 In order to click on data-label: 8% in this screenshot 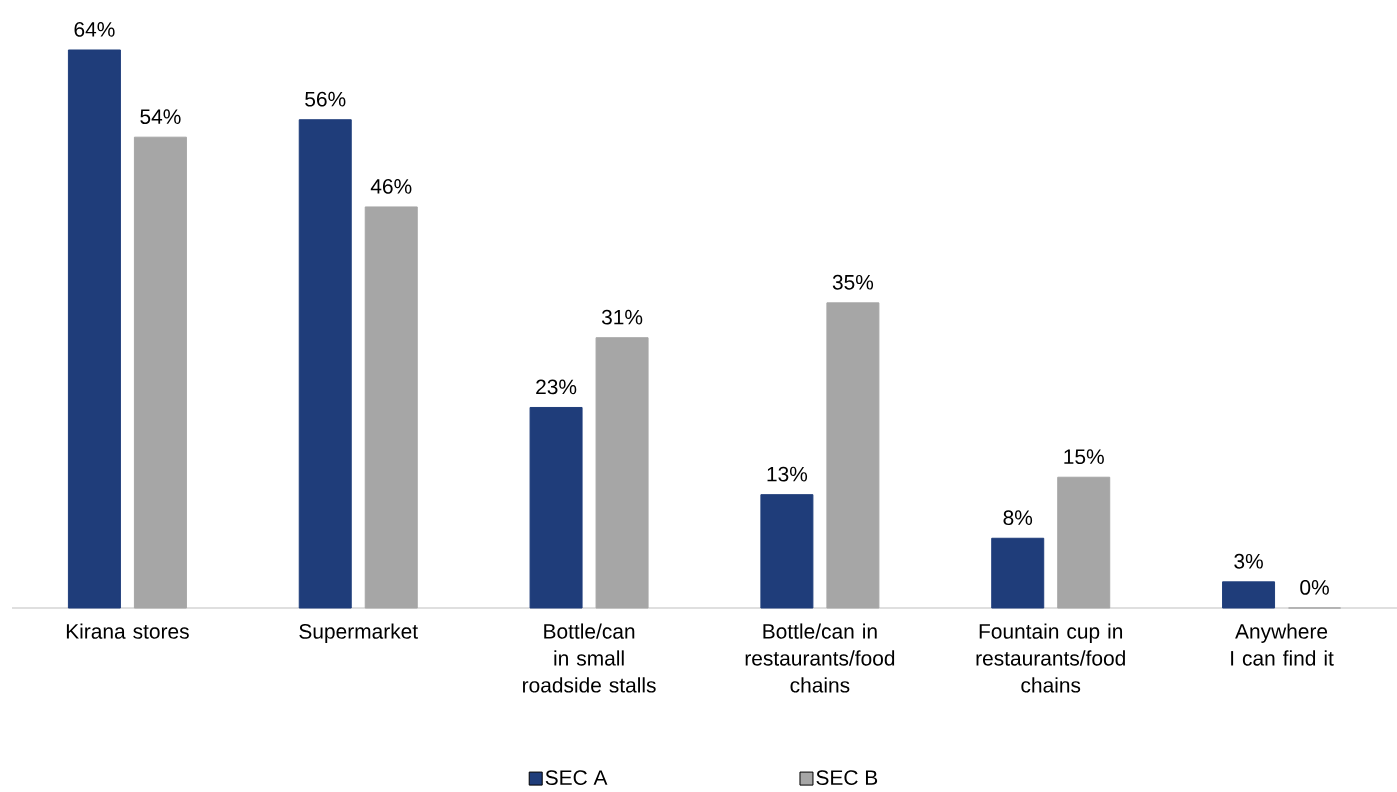, I will do `click(1018, 518)`.